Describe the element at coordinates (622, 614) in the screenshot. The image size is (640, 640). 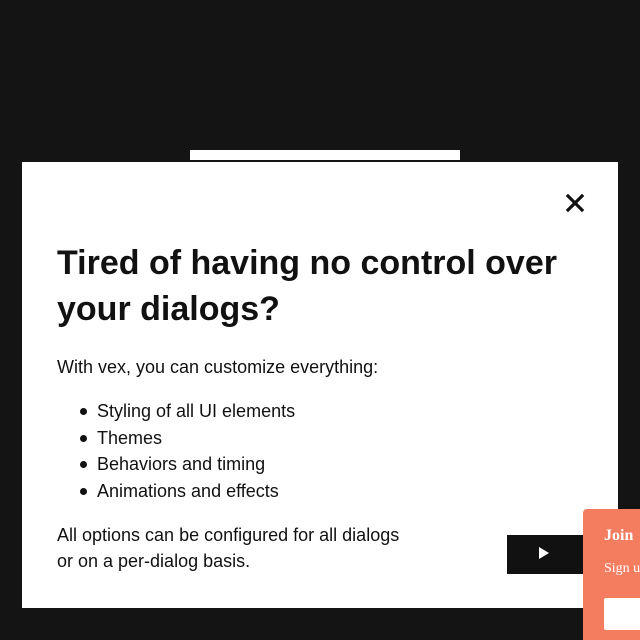
I see `promo-email-input` at that location.